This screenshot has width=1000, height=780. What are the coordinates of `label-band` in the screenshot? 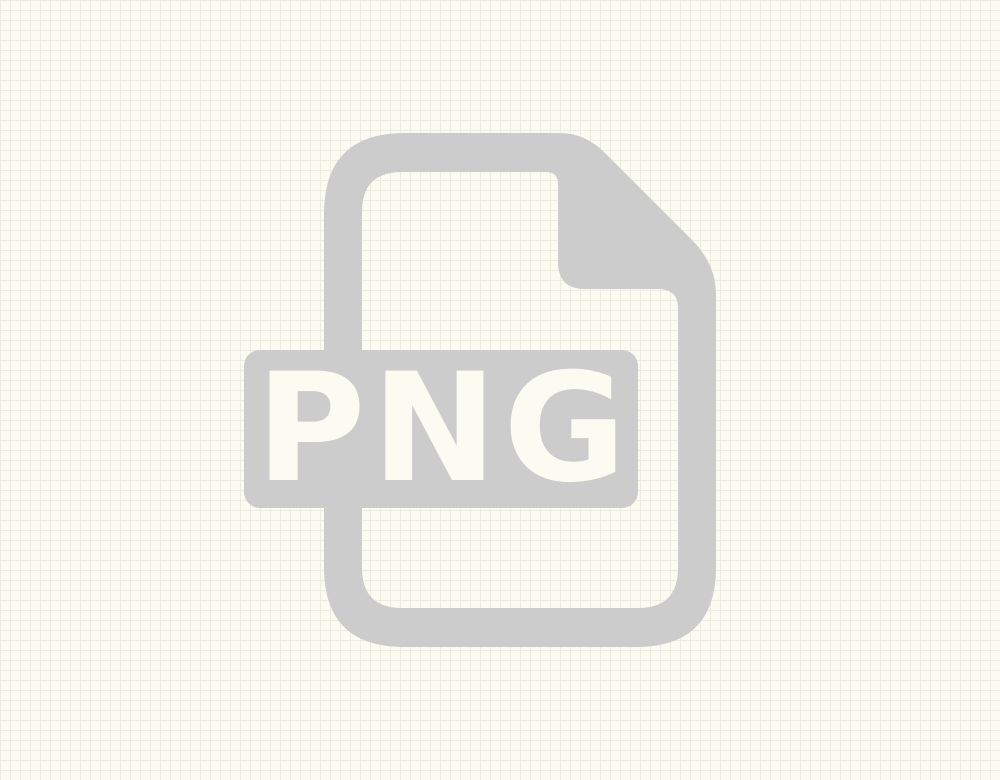 It's located at (441, 429).